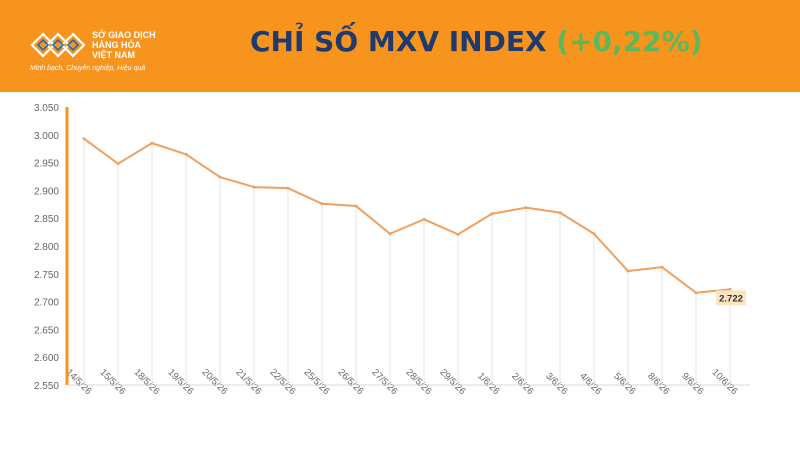 The height and width of the screenshot is (450, 800). Describe the element at coordinates (146, 382) in the screenshot. I see `x-tick-label: 18/5/26` at that location.